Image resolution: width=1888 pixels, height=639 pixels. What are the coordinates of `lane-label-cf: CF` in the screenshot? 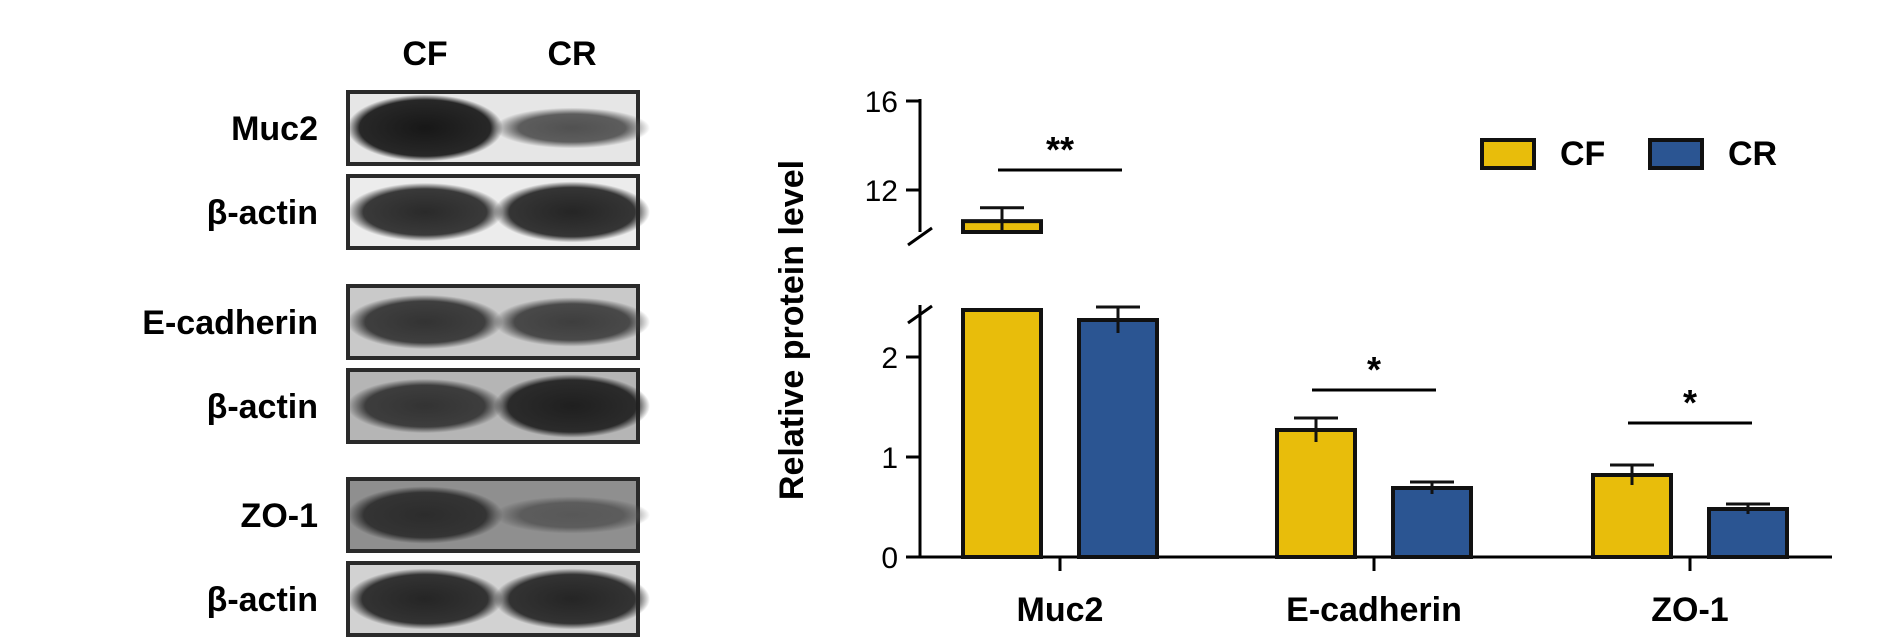 It's located at (424, 54).